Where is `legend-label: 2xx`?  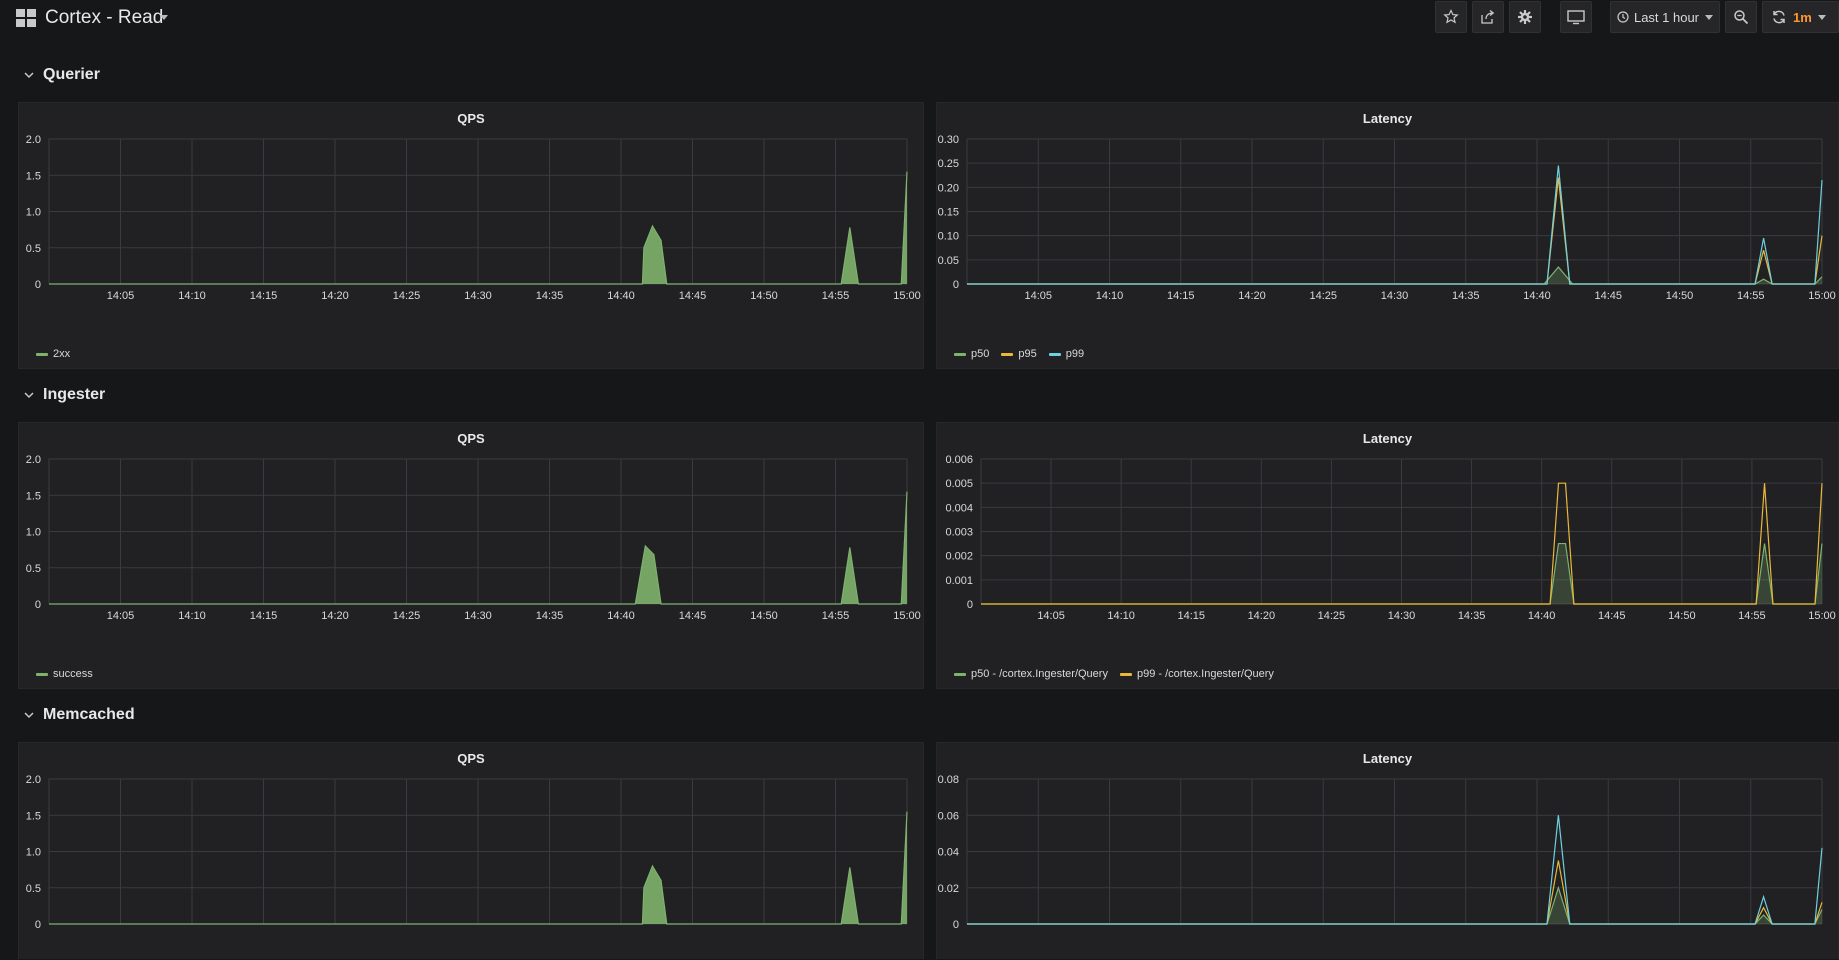 legend-label: 2xx is located at coordinates (62, 354).